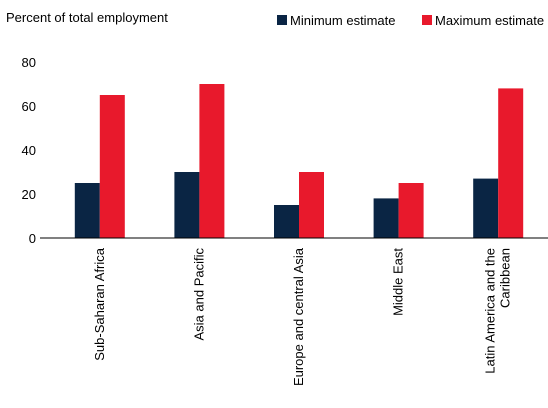 The height and width of the screenshot is (408, 548). I want to click on bar-minimum-estimate-asia-and-pacific, so click(187, 205).